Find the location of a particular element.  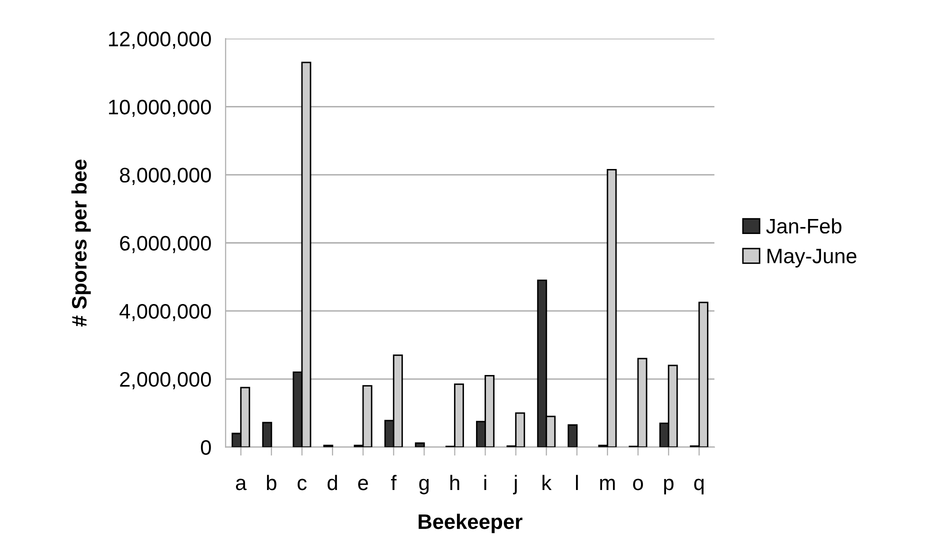

x-tick-label: e is located at coordinates (363, 484).